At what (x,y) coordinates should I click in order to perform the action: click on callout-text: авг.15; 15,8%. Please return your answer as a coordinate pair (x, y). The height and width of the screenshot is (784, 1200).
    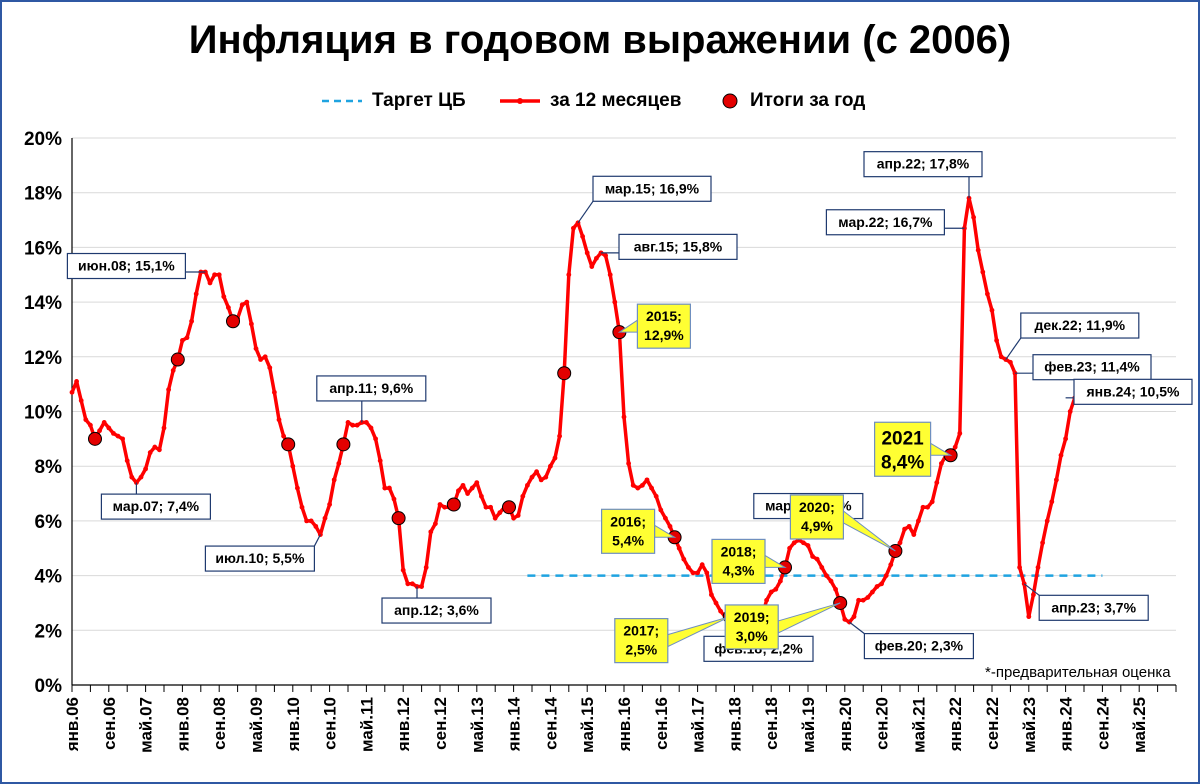
    Looking at the image, I should click on (678, 246).